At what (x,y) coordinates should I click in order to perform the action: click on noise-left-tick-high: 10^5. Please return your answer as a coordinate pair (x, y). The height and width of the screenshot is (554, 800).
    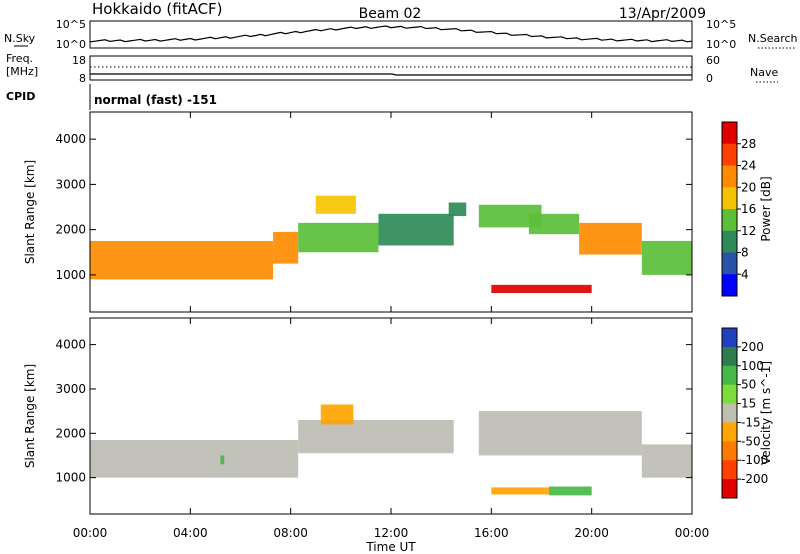
    Looking at the image, I should click on (71, 24).